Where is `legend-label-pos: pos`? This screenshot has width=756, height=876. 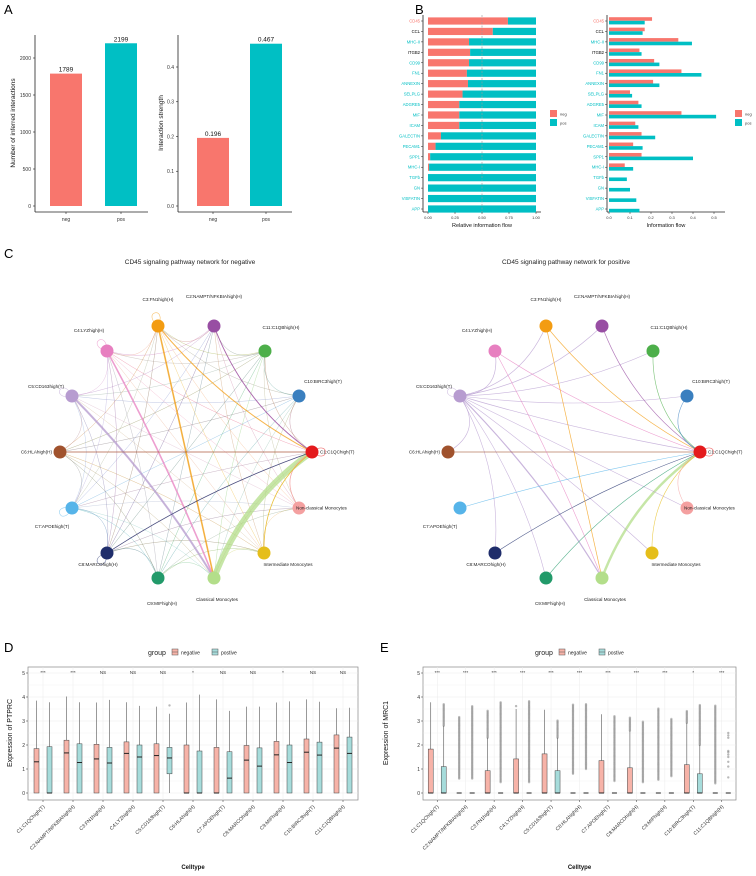
legend-label-pos: pos is located at coordinates (563, 123).